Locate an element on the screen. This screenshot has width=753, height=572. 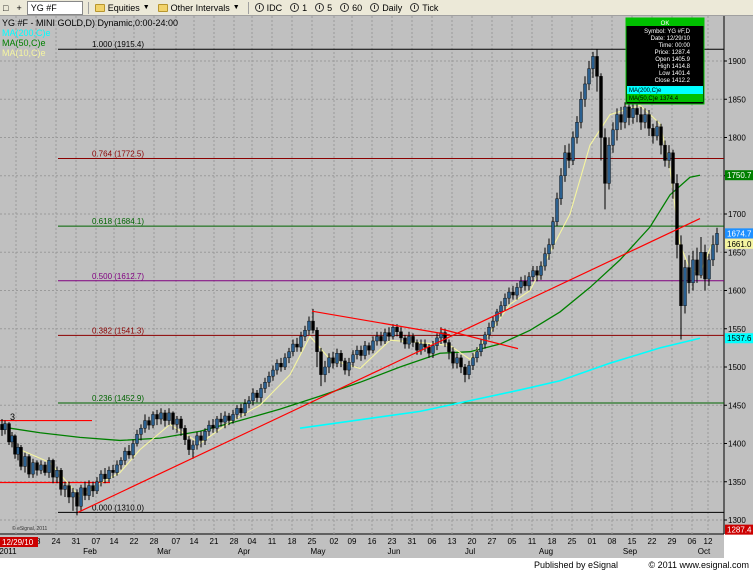
data-window-header: OK is located at coordinates (665, 24).